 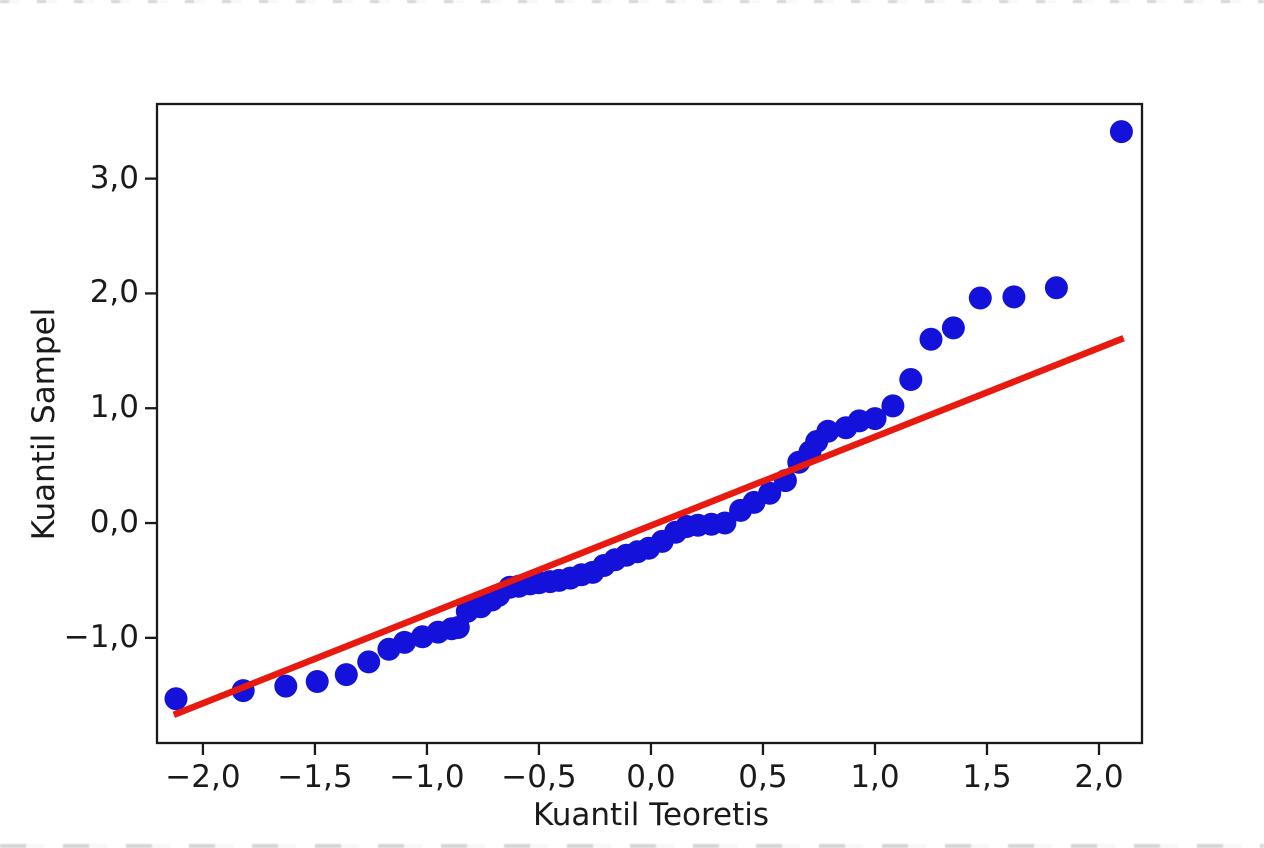 I want to click on y-tick-label: −1,0, so click(x=101, y=637).